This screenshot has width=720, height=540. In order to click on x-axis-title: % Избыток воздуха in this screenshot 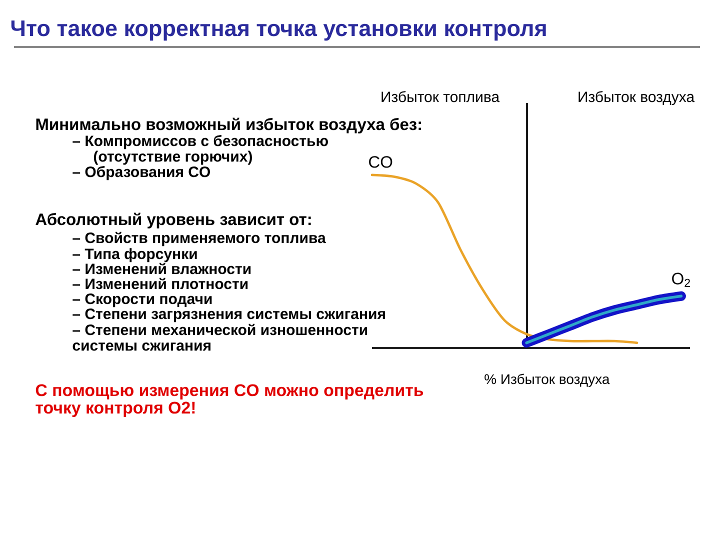, I will do `click(547, 380)`.